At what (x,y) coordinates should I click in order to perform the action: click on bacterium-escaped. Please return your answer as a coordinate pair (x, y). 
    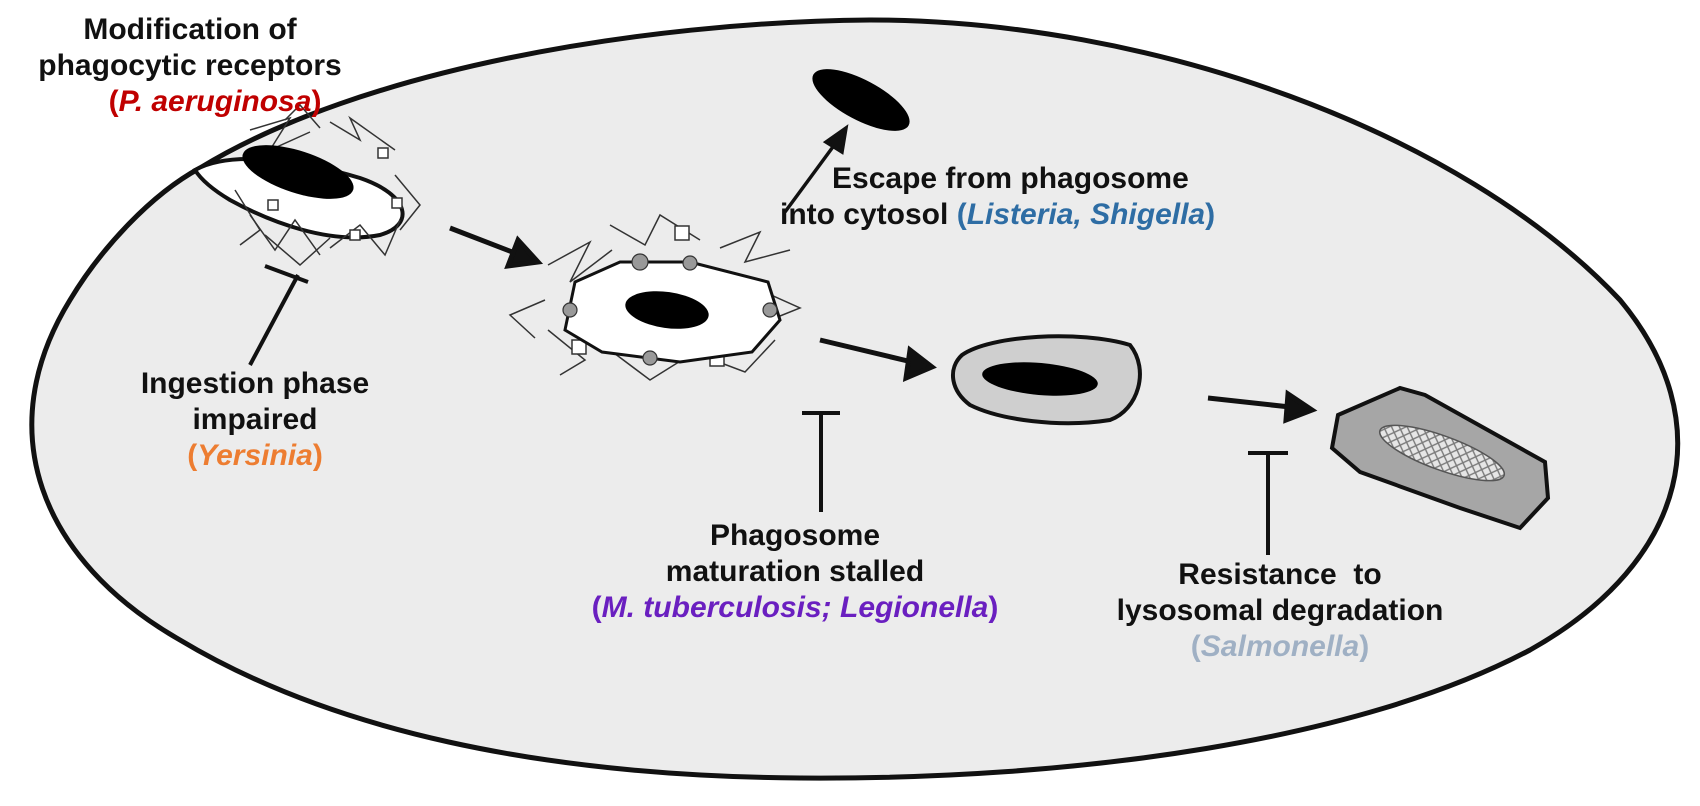
    Looking at the image, I should click on (861, 100).